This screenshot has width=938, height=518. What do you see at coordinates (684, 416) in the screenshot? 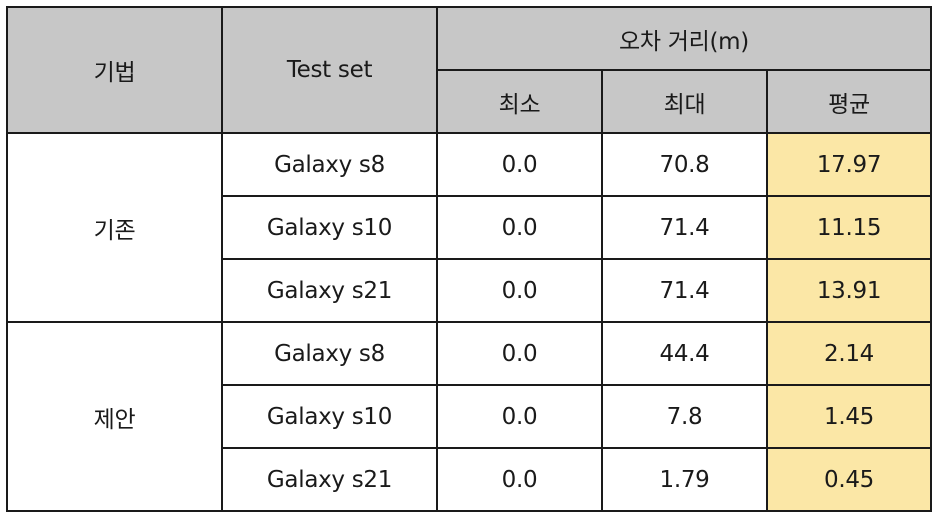
I see `max-cell: 7.8` at bounding box center [684, 416].